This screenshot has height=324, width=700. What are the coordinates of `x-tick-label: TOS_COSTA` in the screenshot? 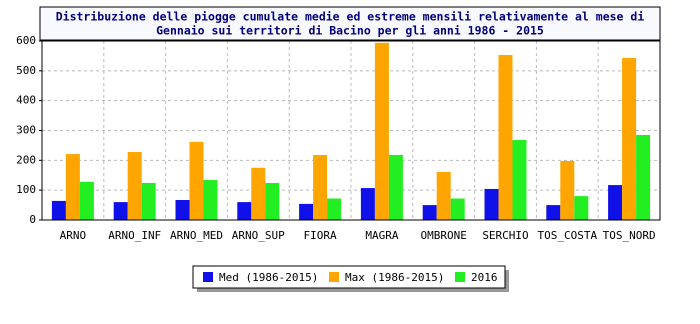 It's located at (567, 235).